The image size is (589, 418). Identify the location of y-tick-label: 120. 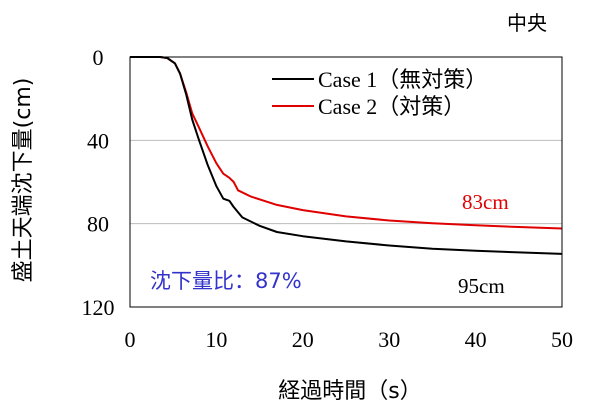
(98, 307).